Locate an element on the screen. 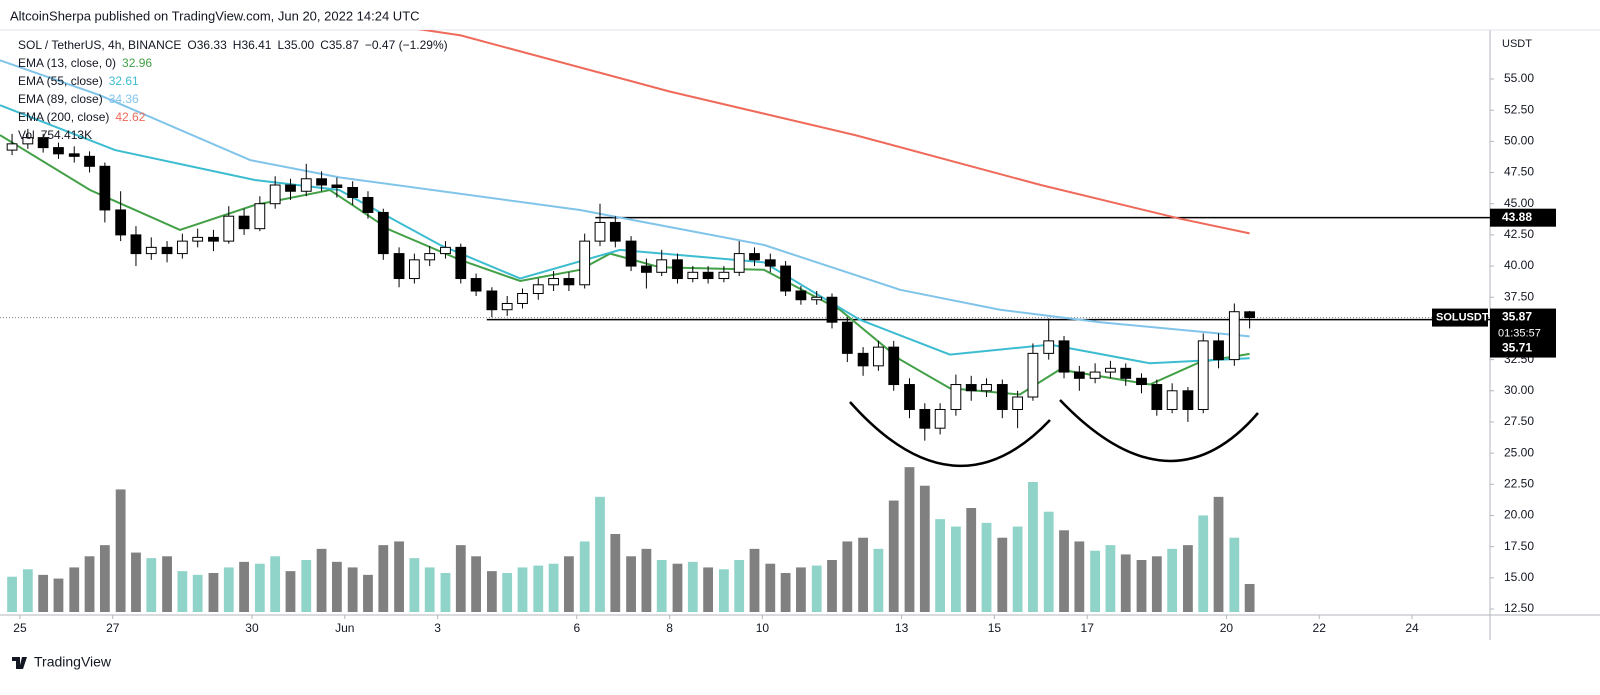  level-tag is located at coordinates (1523, 217).